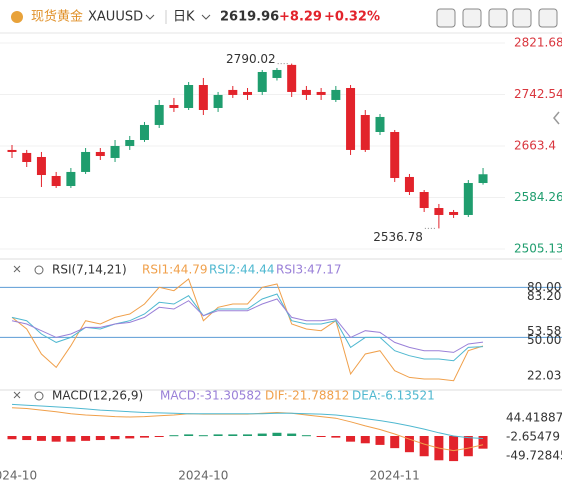 The height and width of the screenshot is (485, 562). Describe the element at coordinates (534, 456) in the screenshot. I see `y-tick-label: -49.72845` at that location.